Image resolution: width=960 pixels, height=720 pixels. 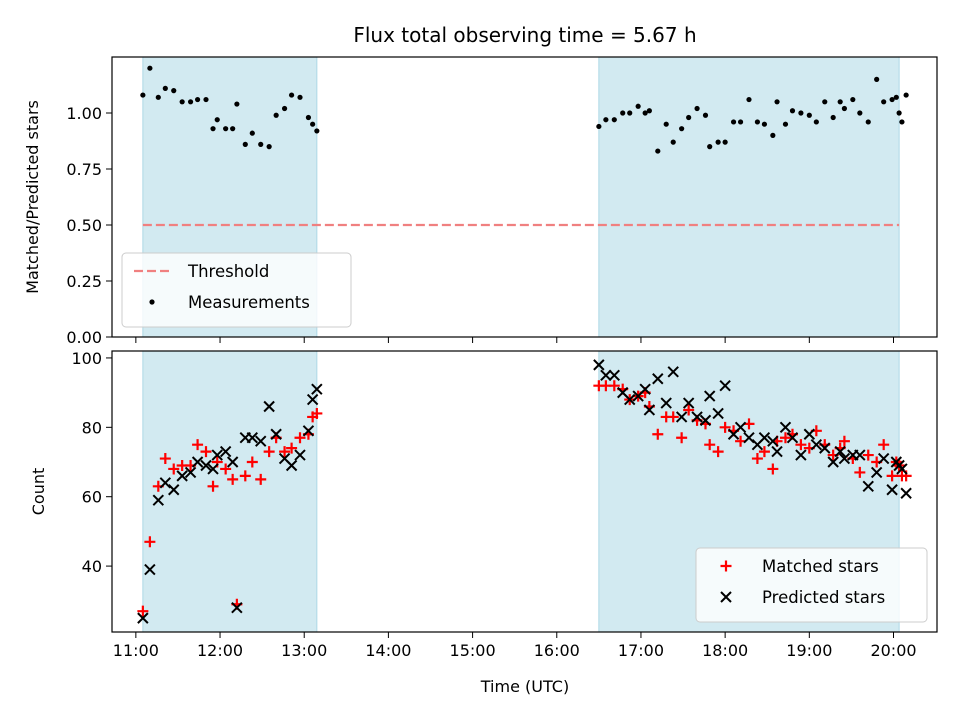 What do you see at coordinates (820, 566) in the screenshot?
I see `legend-entry-matched-stars: Matched stars` at bounding box center [820, 566].